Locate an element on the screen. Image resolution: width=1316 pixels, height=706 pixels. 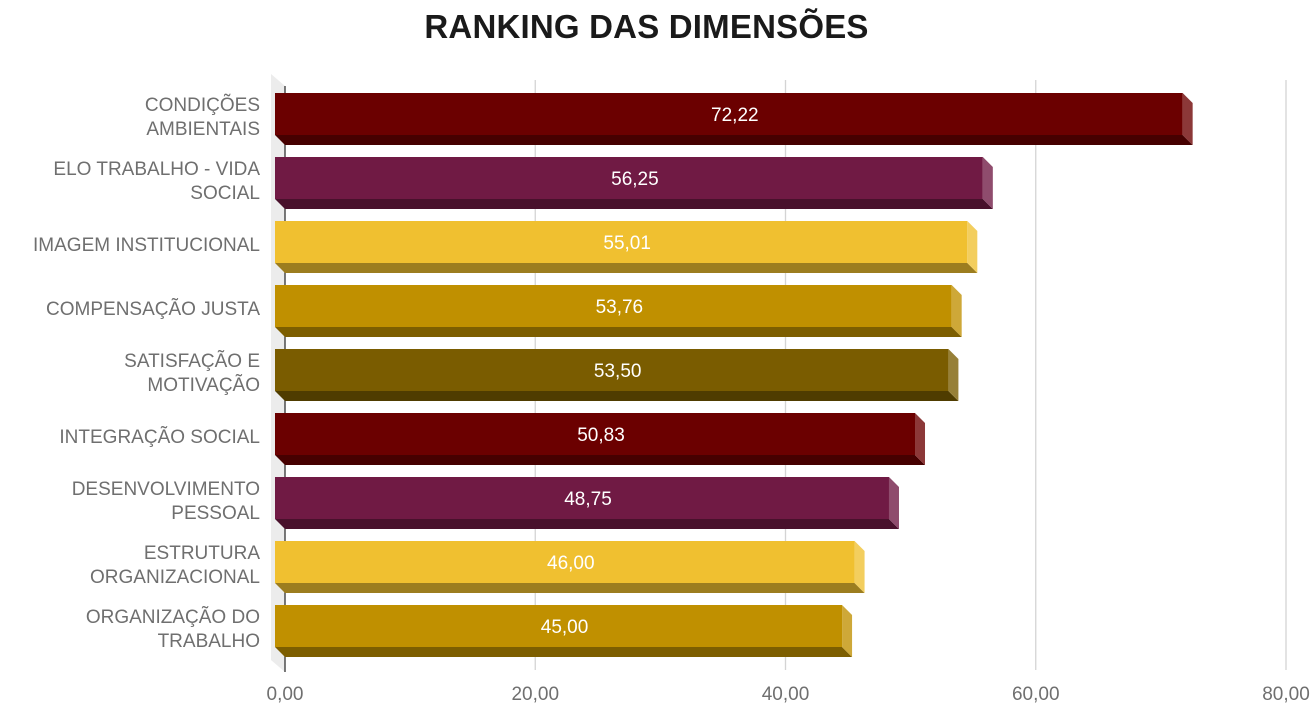
category-label: INTEGRAÇÃO SOCIAL is located at coordinates (159, 437).